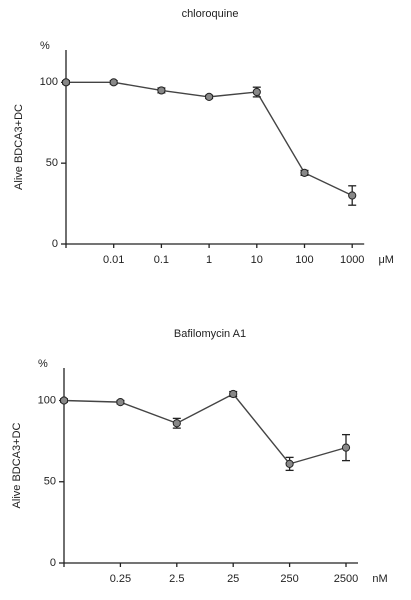  I want to click on x-tick-label: 0.25, so click(120, 579).